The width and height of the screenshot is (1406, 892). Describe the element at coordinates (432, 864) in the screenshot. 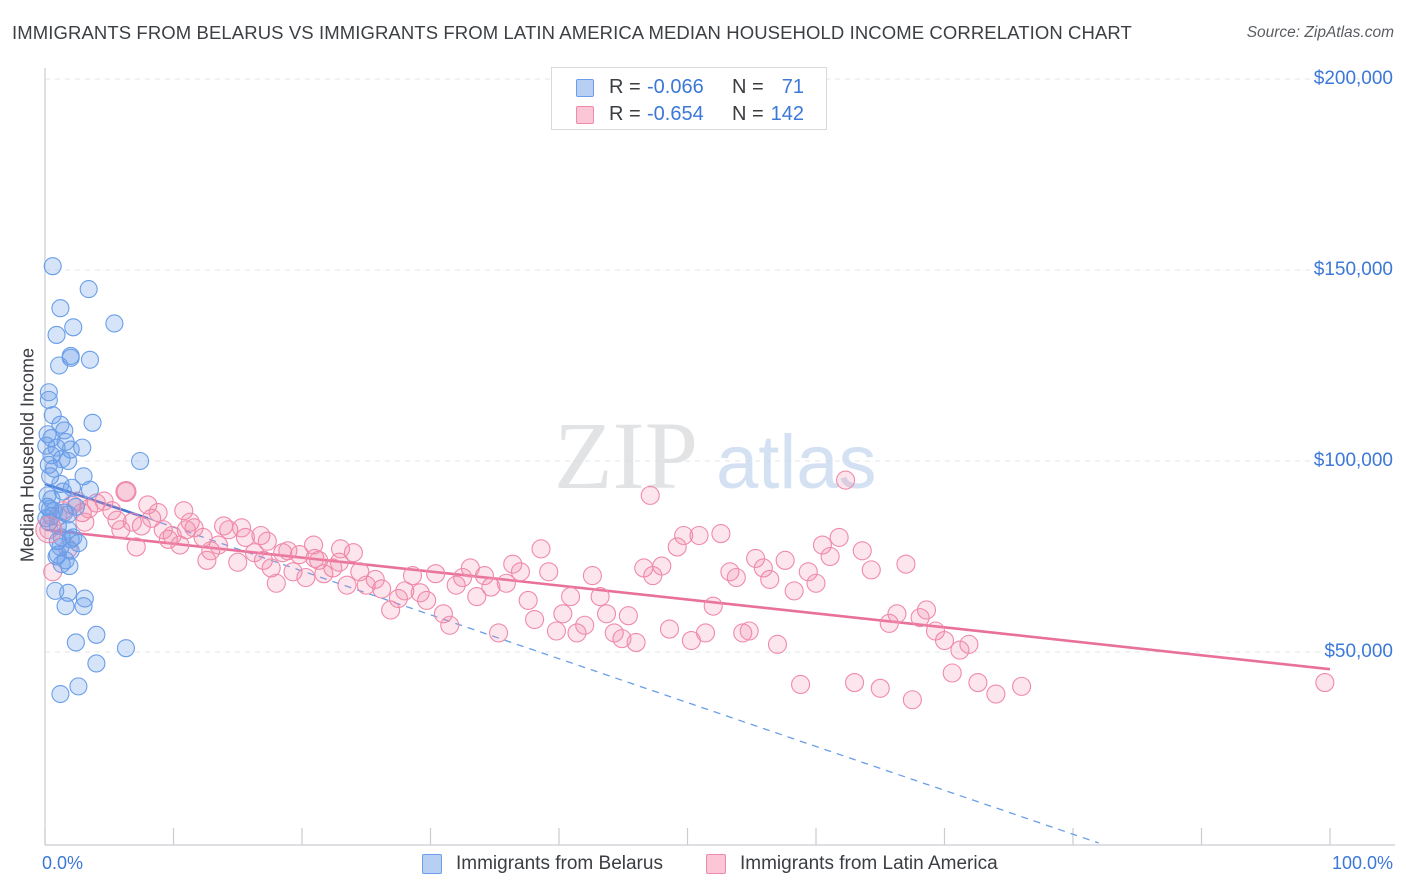

I see `series-swatch-belarus` at that location.